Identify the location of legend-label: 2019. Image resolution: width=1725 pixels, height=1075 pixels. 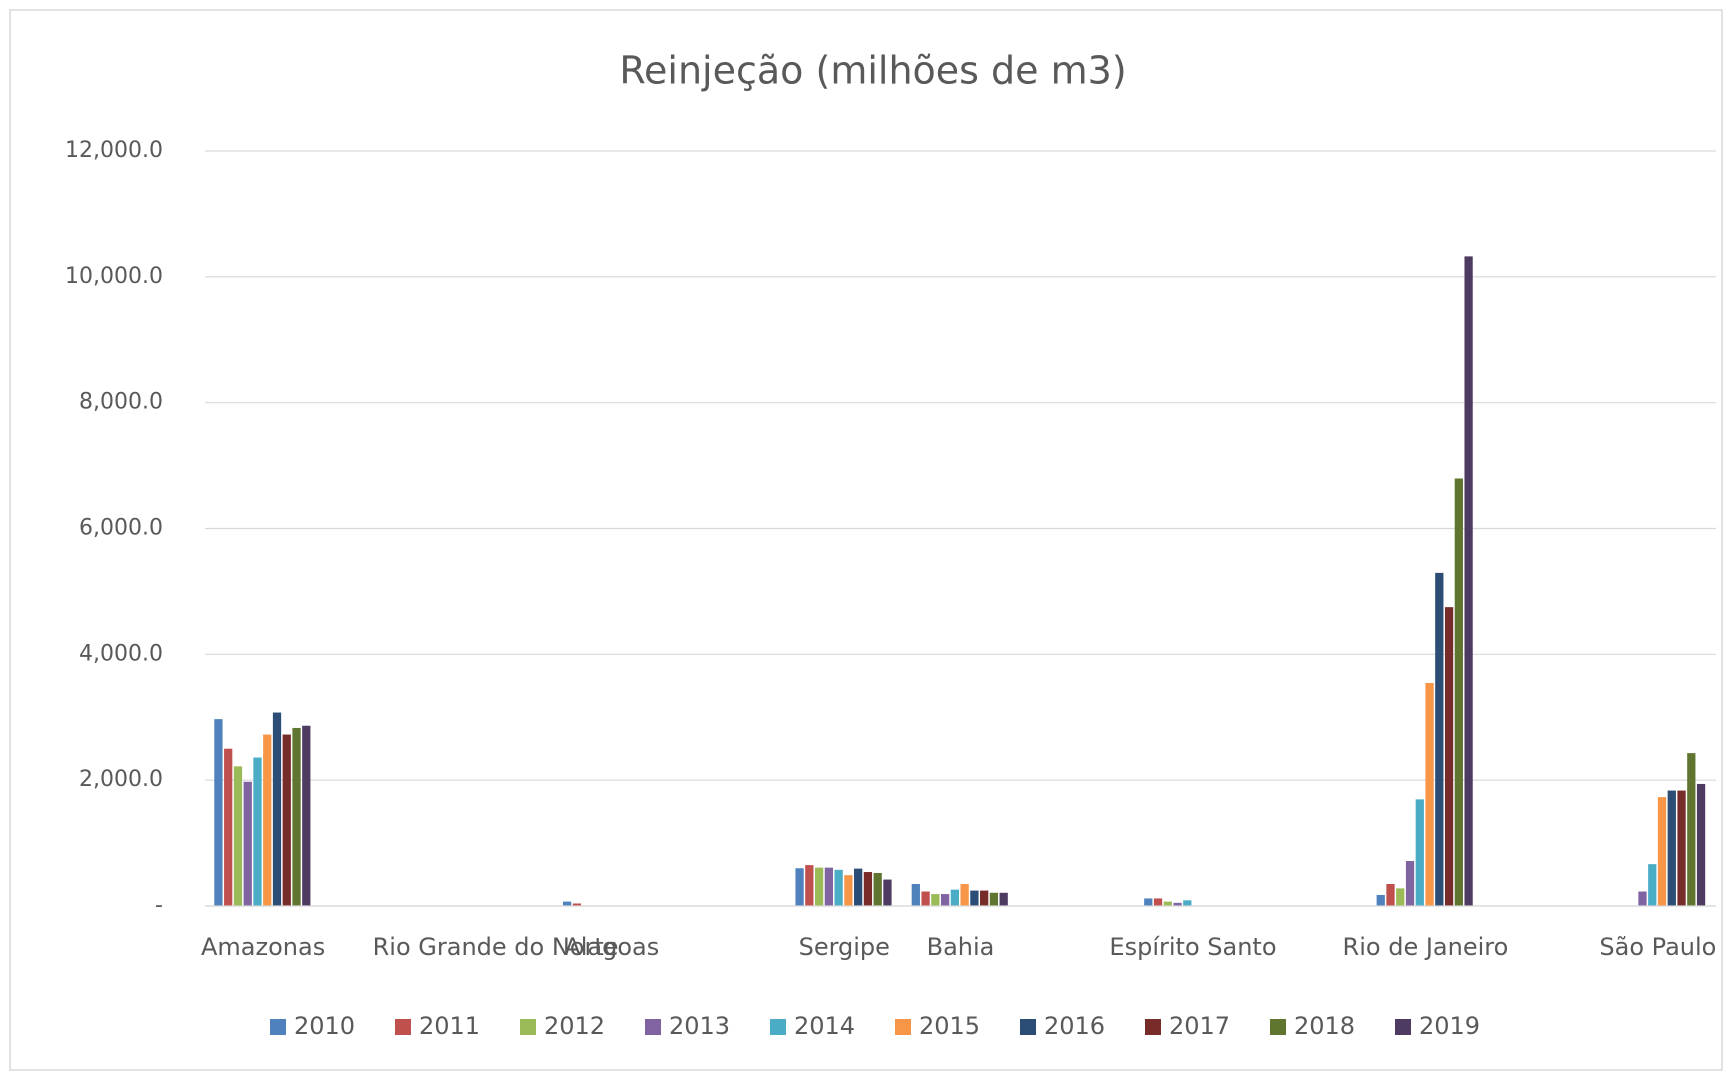
(1449, 1026).